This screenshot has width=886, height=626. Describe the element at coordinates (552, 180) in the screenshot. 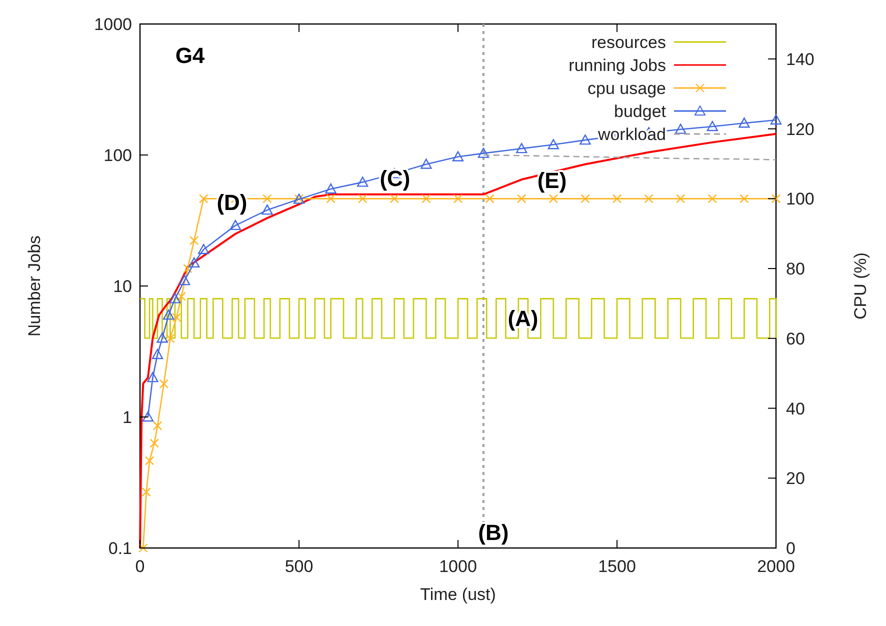

I see `annotation: (E)` at that location.